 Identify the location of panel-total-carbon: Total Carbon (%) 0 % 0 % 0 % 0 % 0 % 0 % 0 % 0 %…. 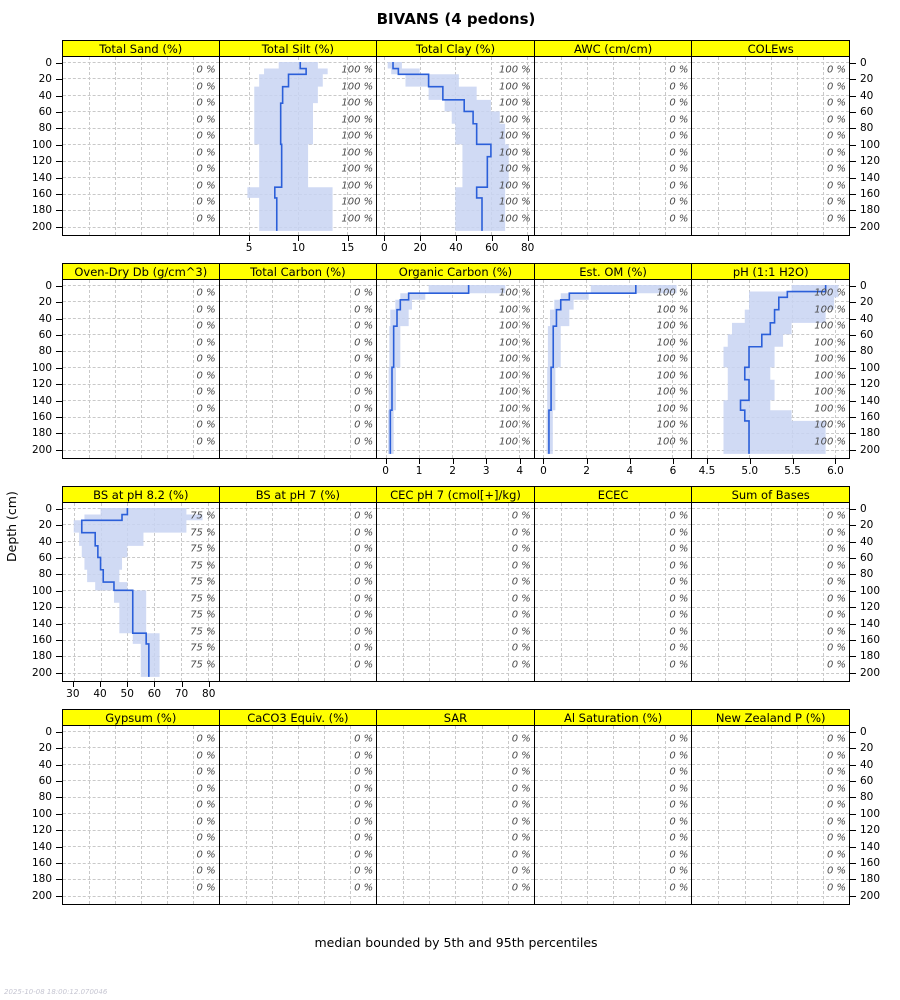
(298, 361).